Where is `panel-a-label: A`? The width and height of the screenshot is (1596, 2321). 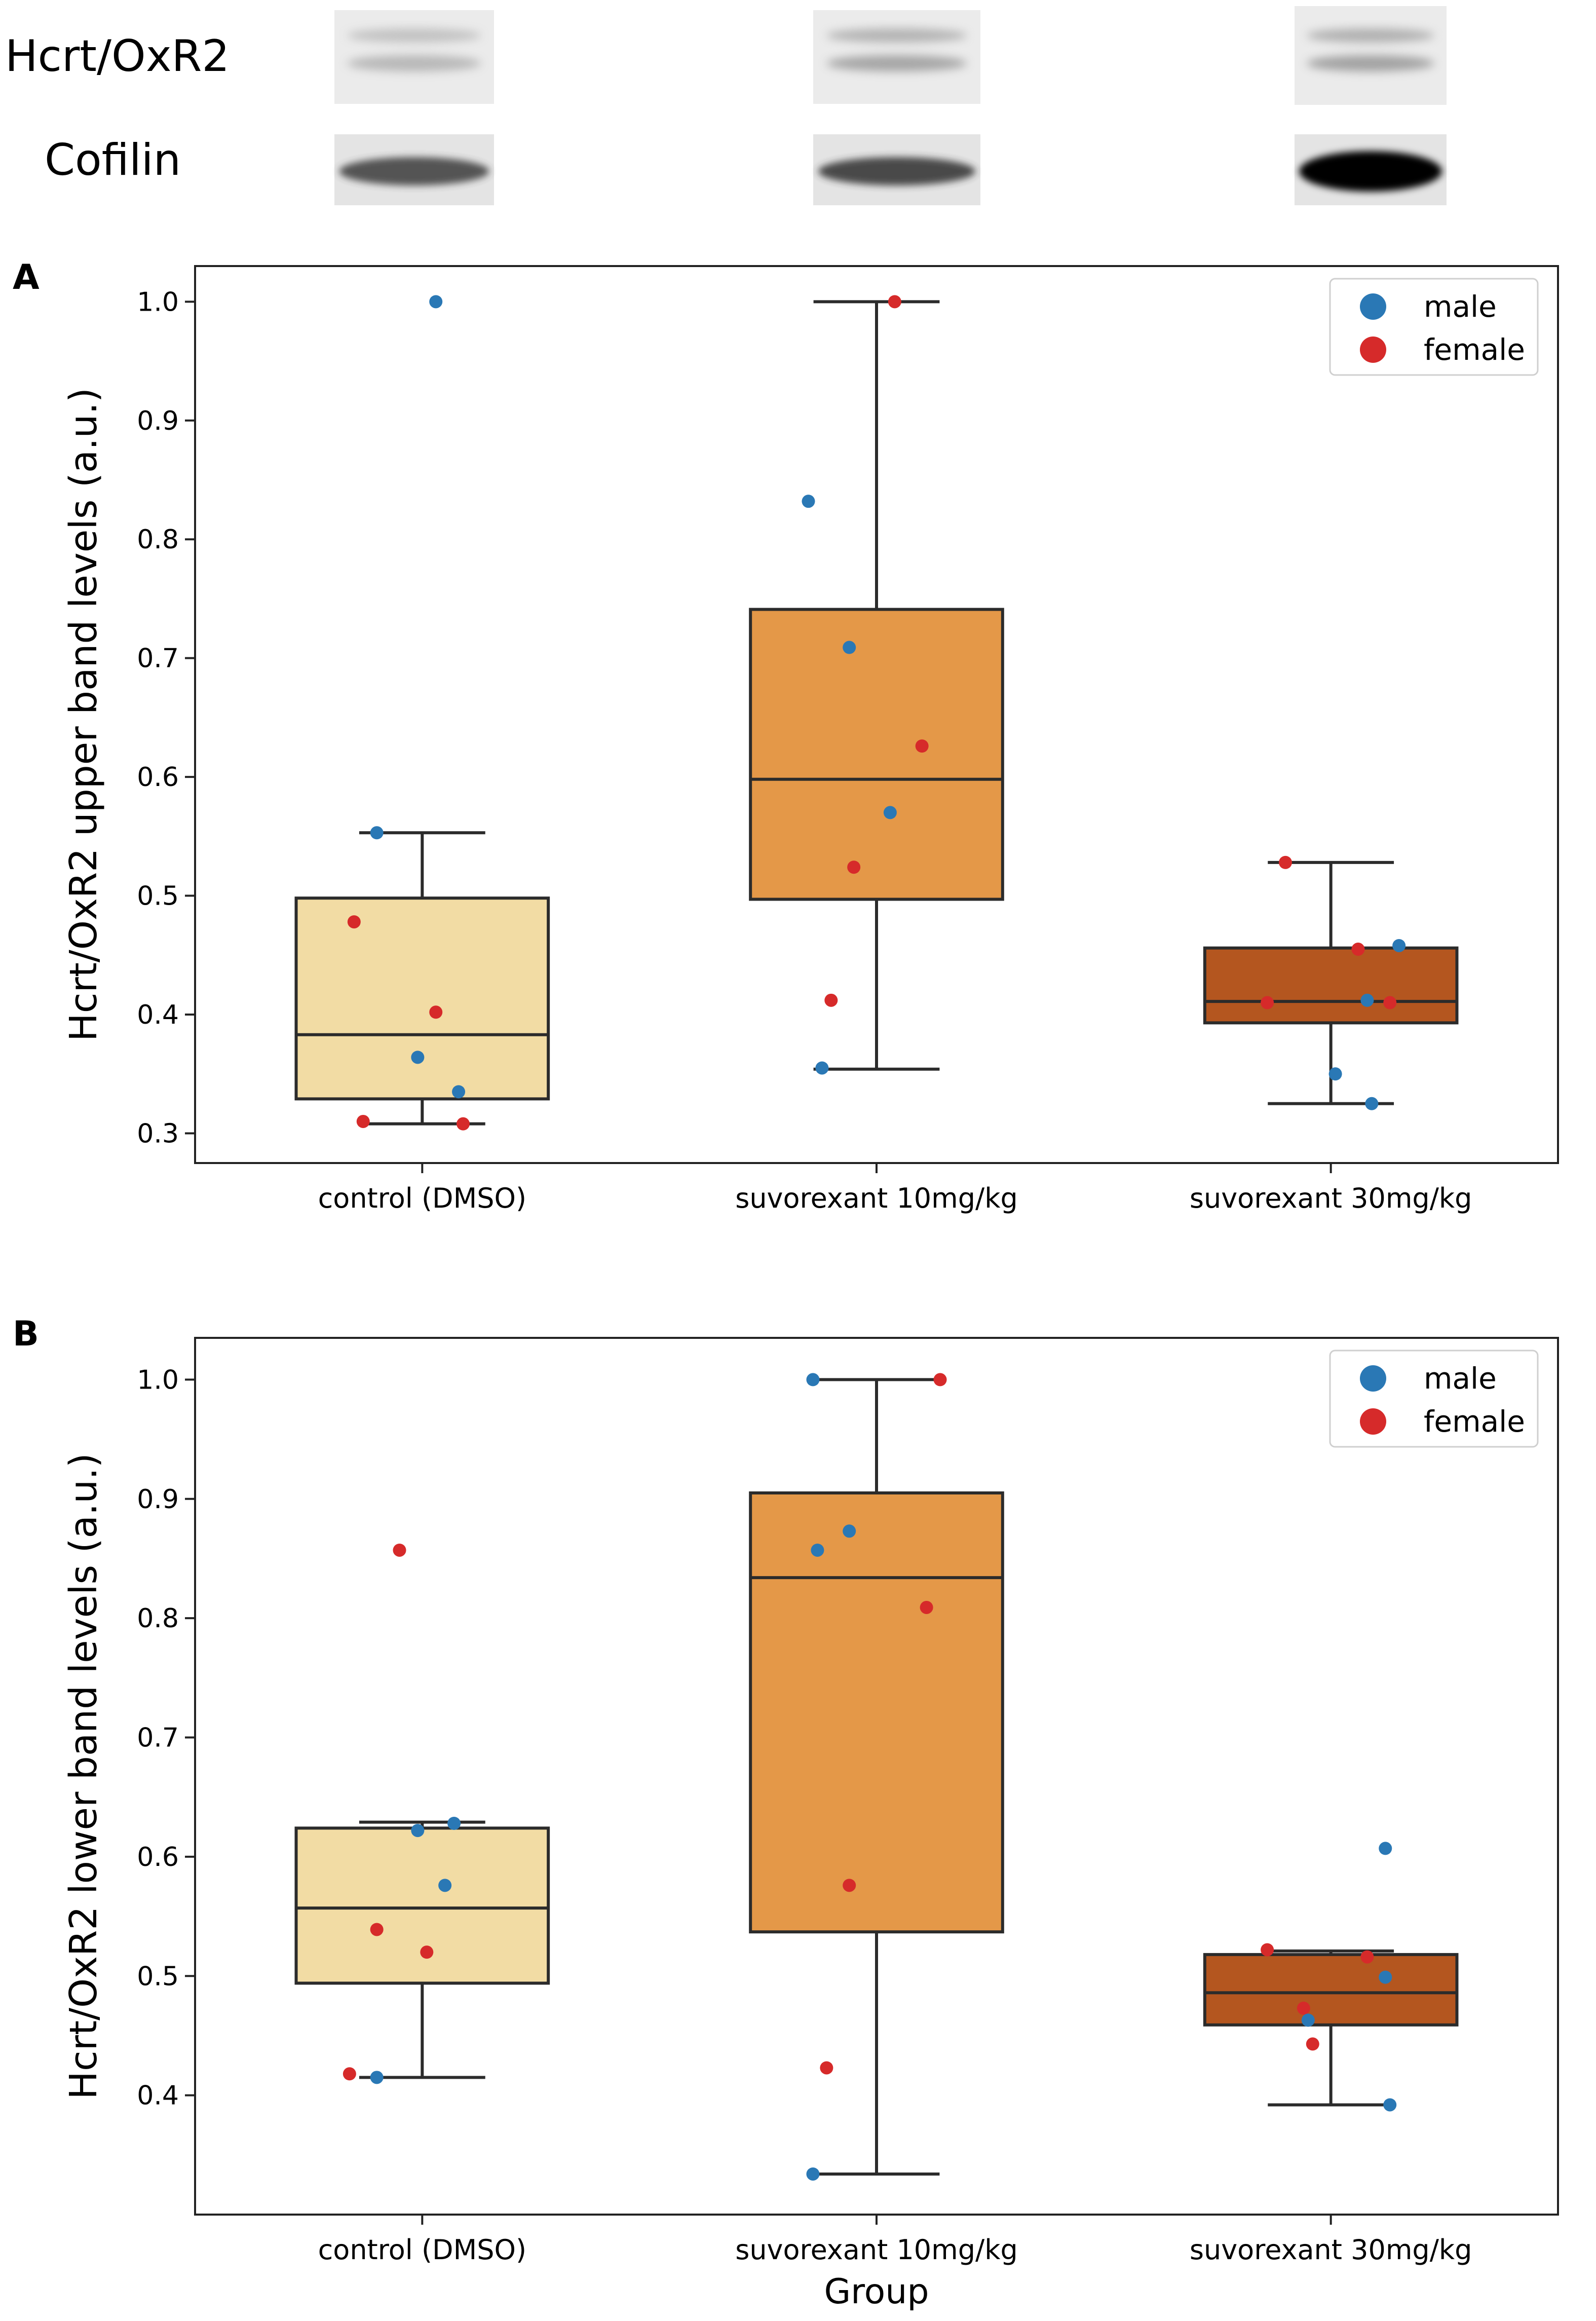 panel-a-label: A is located at coordinates (26, 277).